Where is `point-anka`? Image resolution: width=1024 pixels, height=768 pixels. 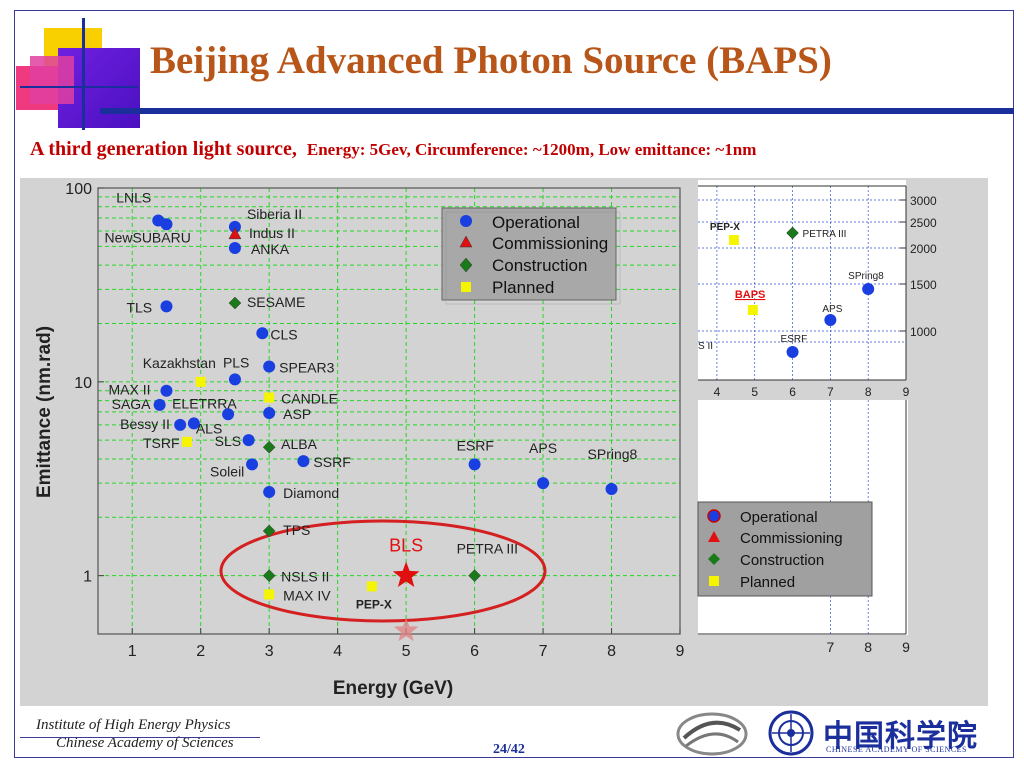 point-anka is located at coordinates (234, 248).